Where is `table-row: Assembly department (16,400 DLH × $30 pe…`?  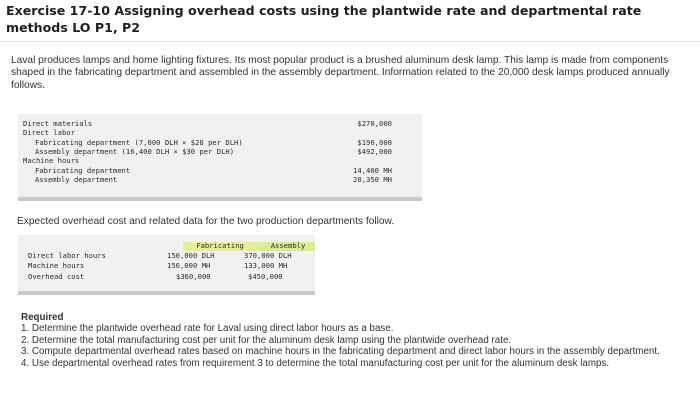 table-row: Assembly department (16,400 DLH × $30 pe… is located at coordinates (220, 152).